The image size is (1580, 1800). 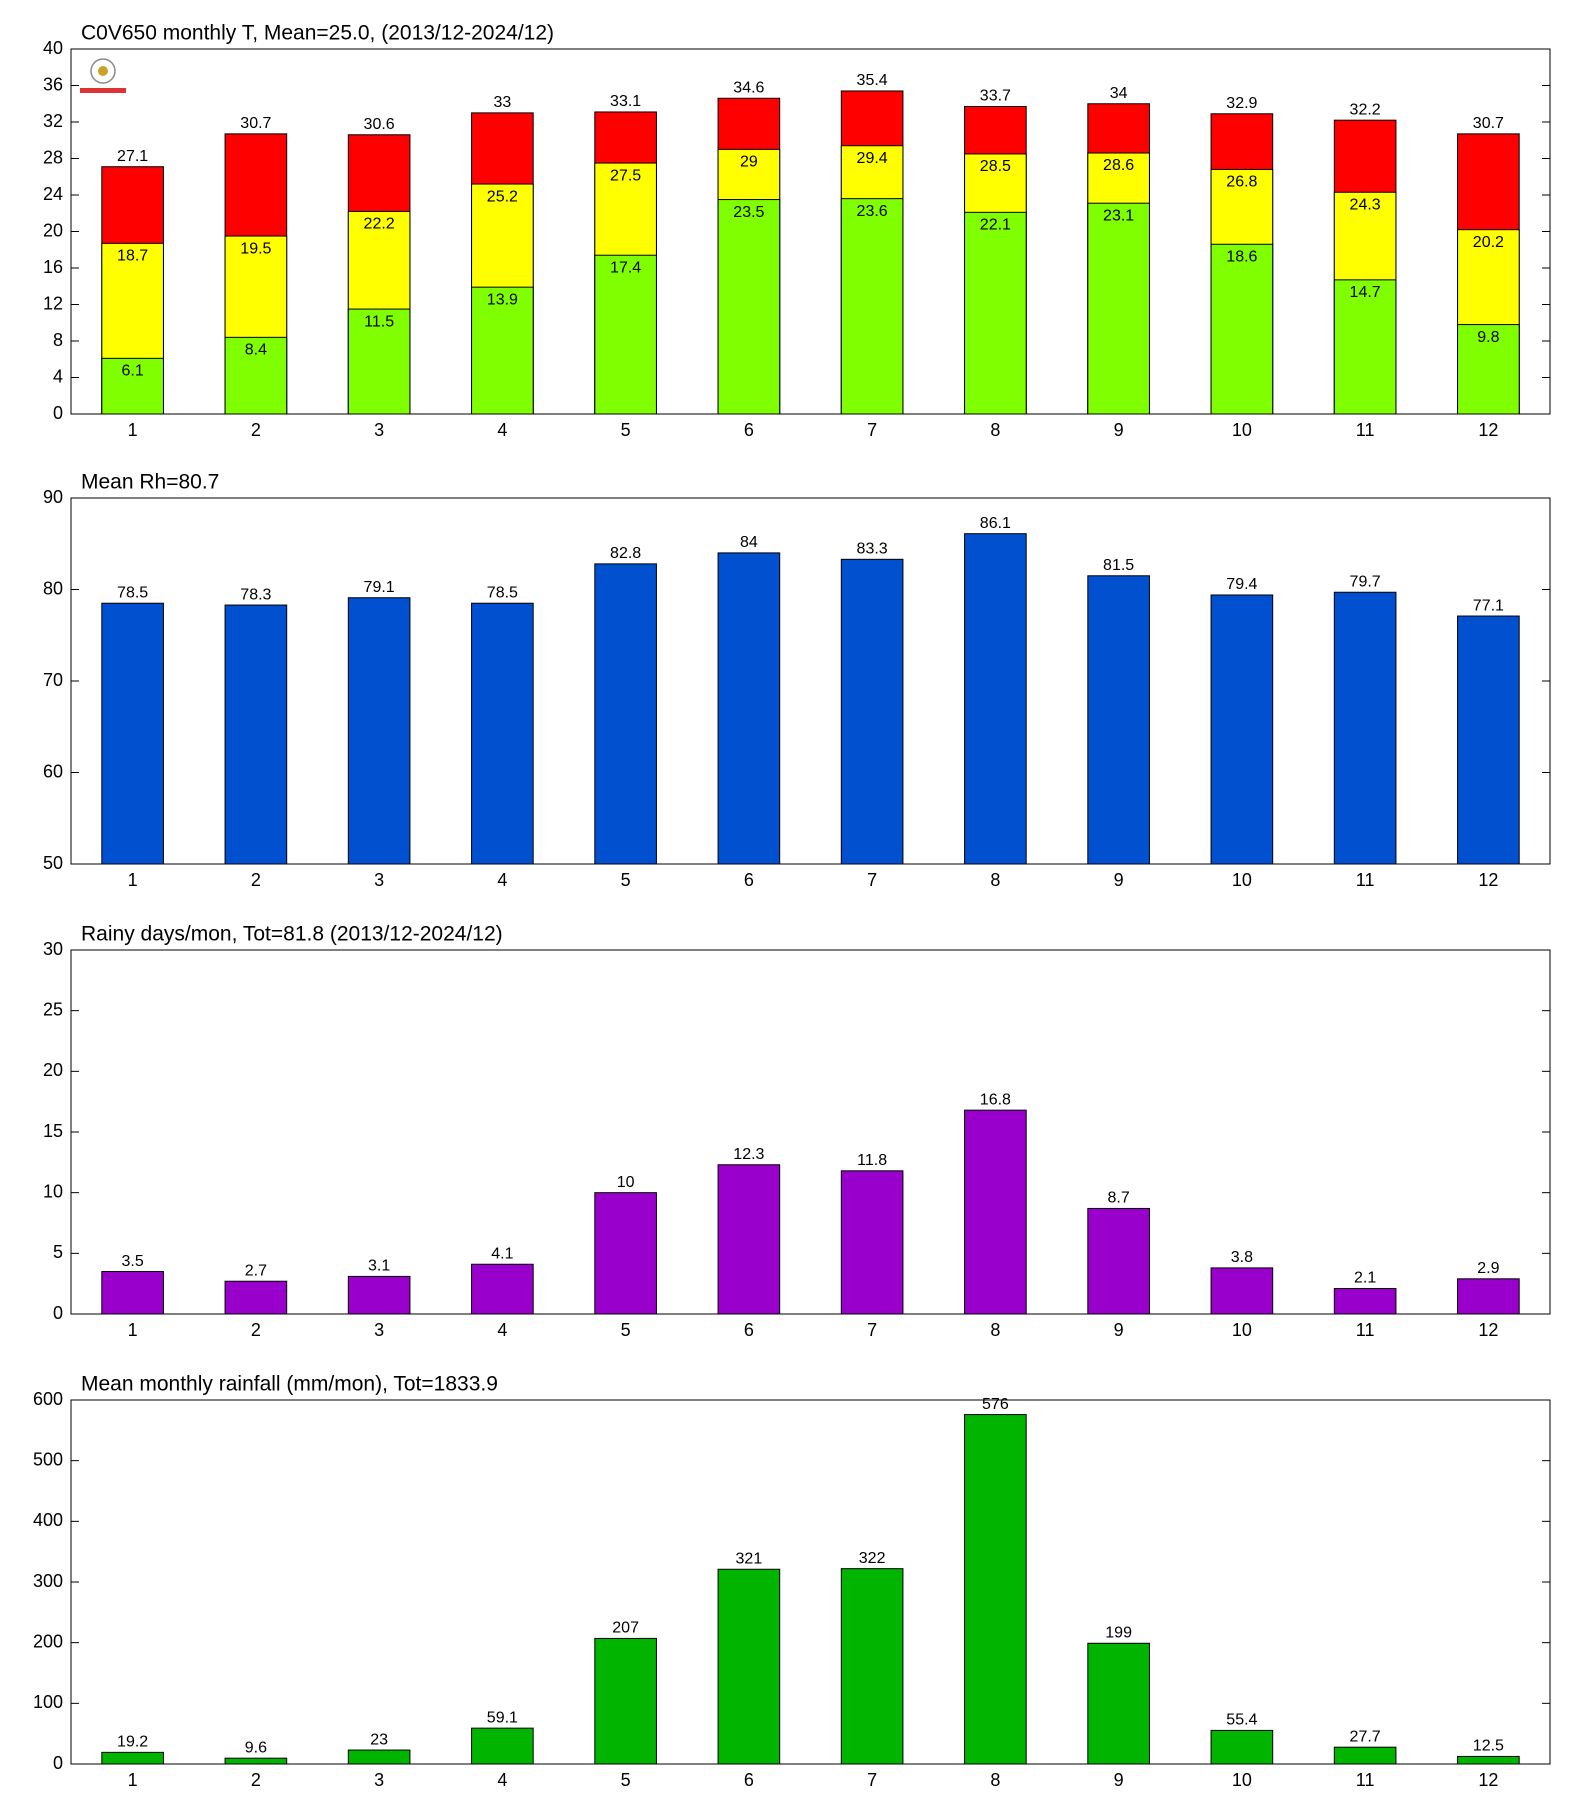 I want to click on y-tick-label: 28, so click(x=53, y=157).